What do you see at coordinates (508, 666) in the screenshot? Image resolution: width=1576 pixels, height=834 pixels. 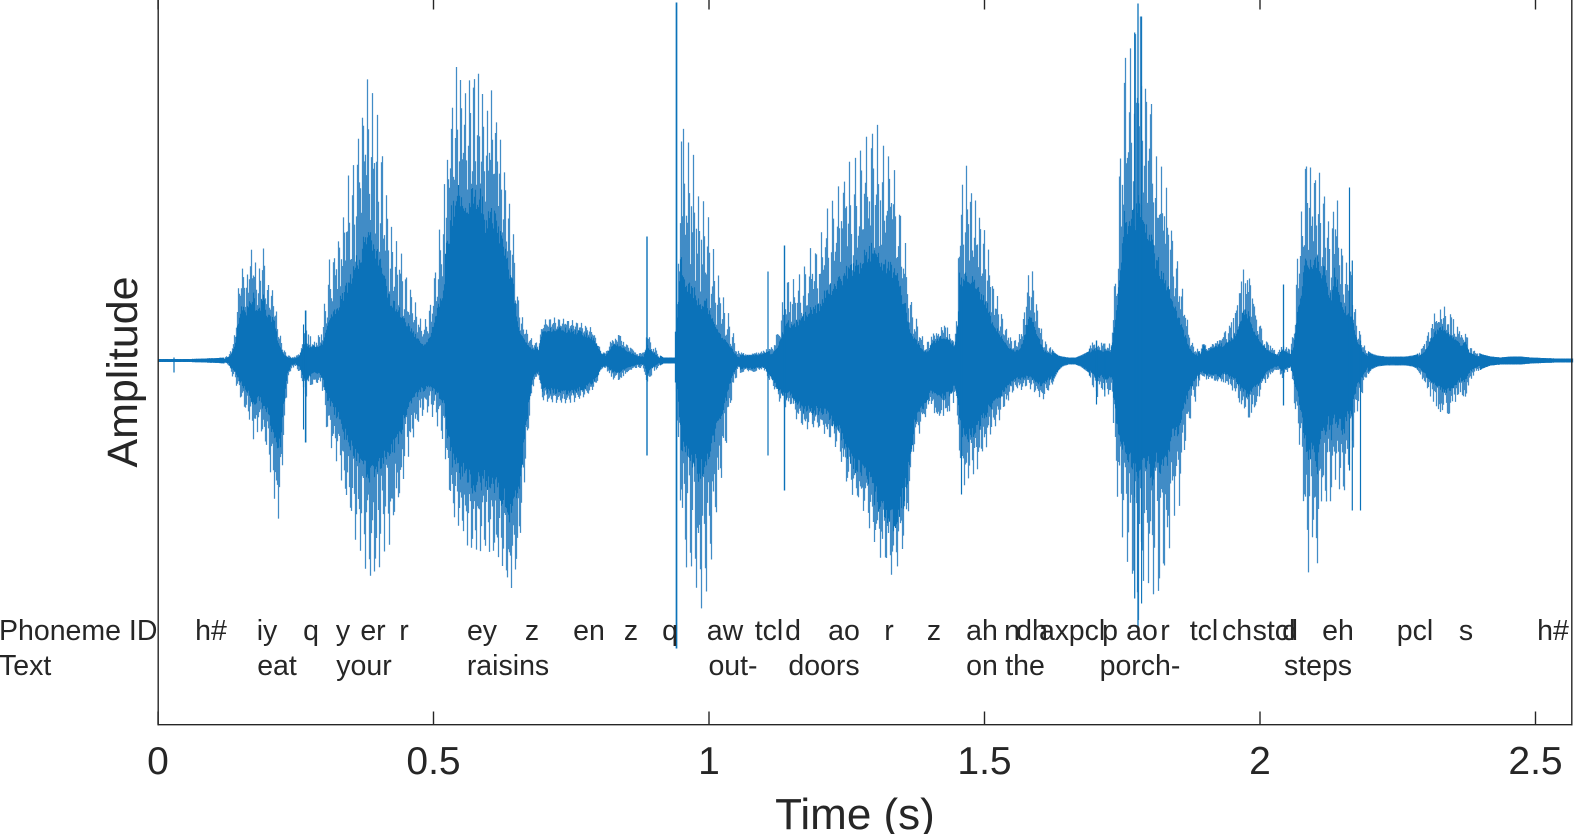 I see `svg-text: raisins` at bounding box center [508, 666].